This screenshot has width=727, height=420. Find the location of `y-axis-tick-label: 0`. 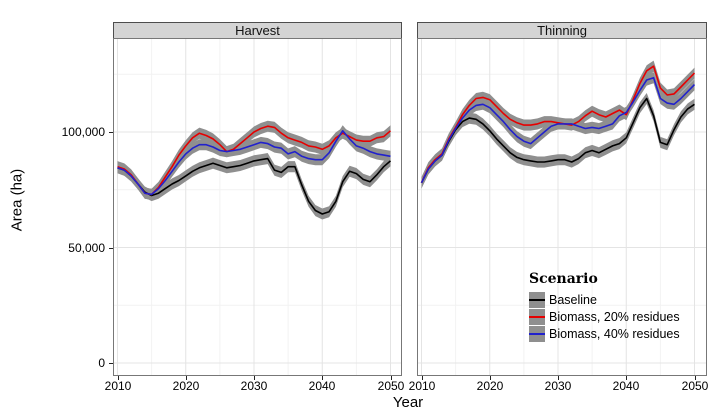

y-axis-tick-label: 0 is located at coordinates (101, 363).